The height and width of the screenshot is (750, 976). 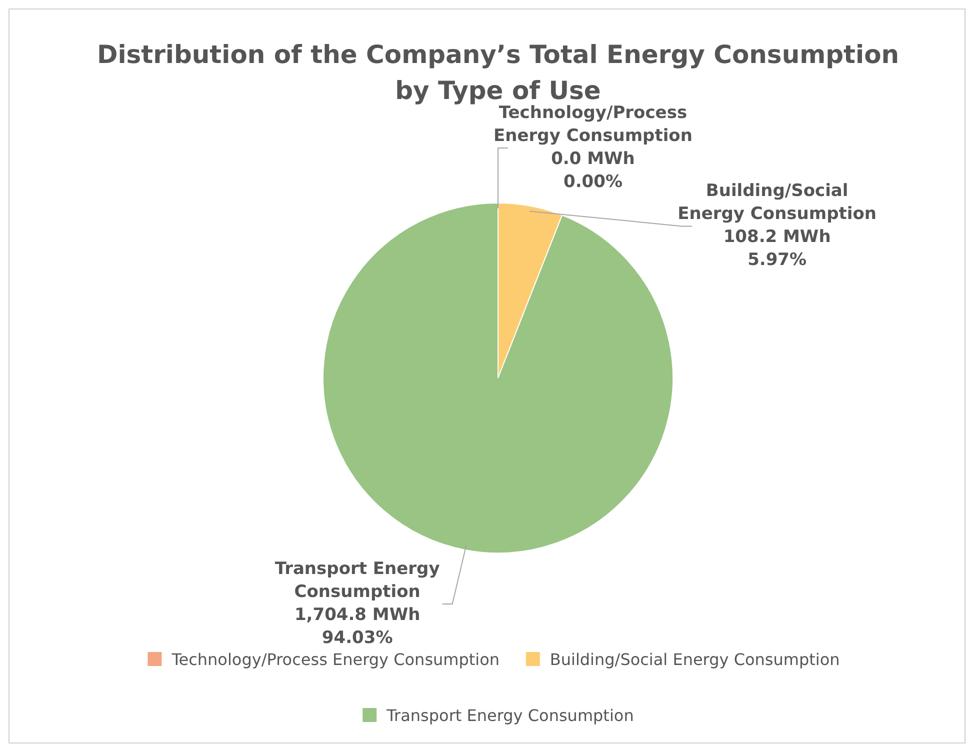 What do you see at coordinates (510, 715) in the screenshot?
I see `legend-label: Transport Energy Consumption` at bounding box center [510, 715].